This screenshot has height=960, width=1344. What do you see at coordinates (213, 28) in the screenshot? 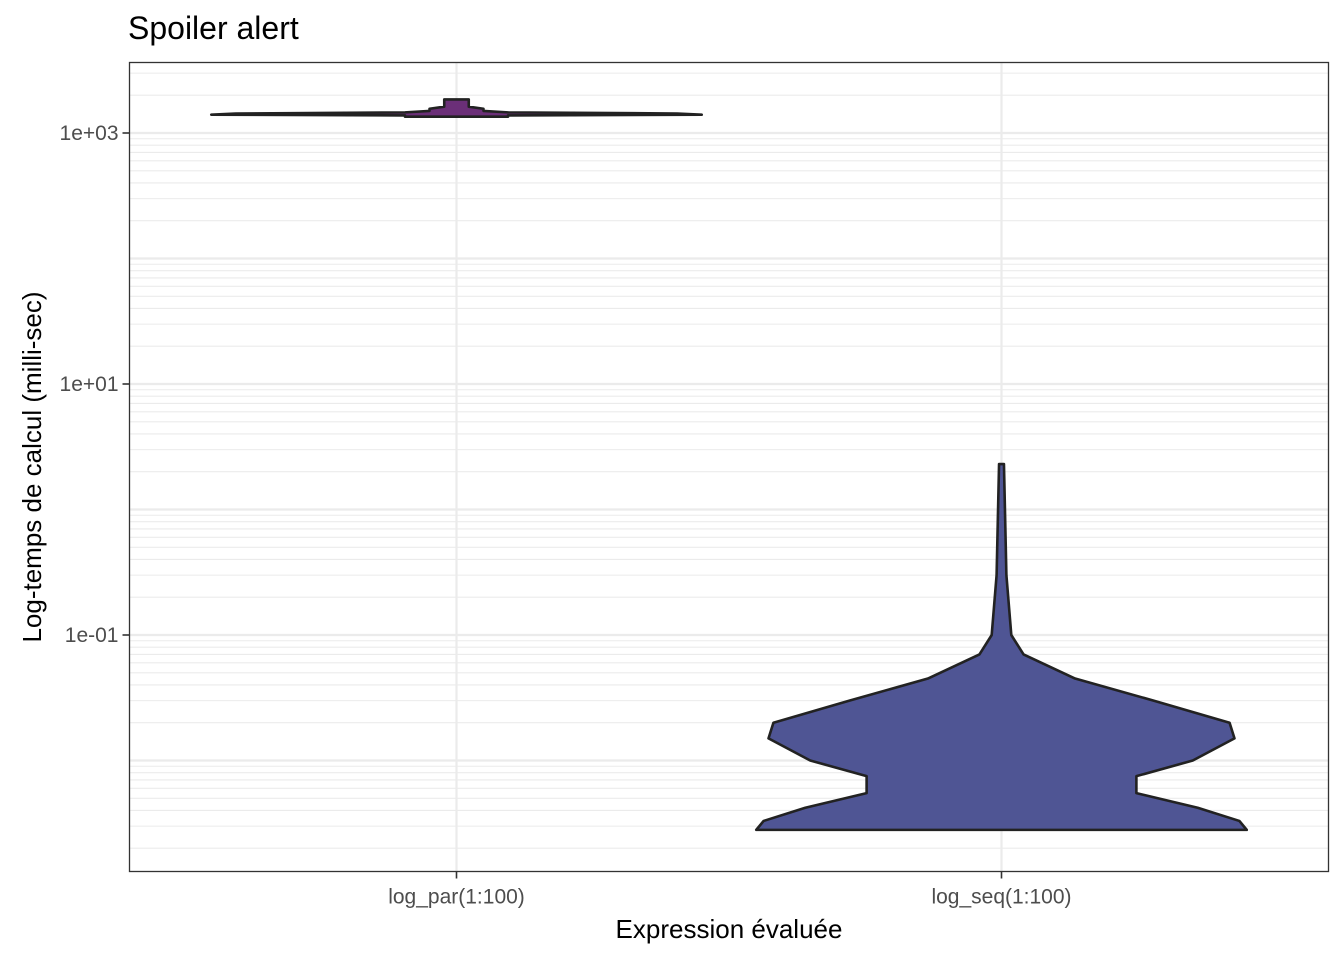
I see `chart-title: Spoiler alert` at bounding box center [213, 28].